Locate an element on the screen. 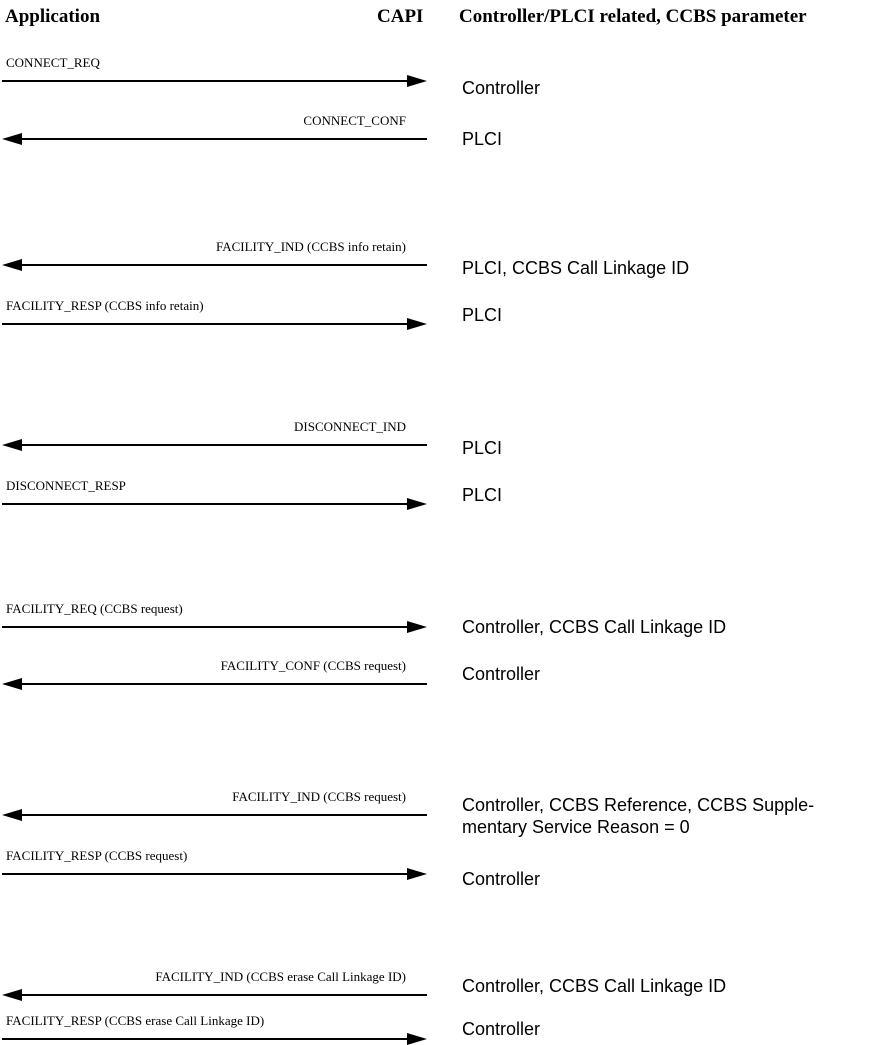 The image size is (880, 1045). message-label: FACILITY_IND (CCBS request) is located at coordinates (319, 796).